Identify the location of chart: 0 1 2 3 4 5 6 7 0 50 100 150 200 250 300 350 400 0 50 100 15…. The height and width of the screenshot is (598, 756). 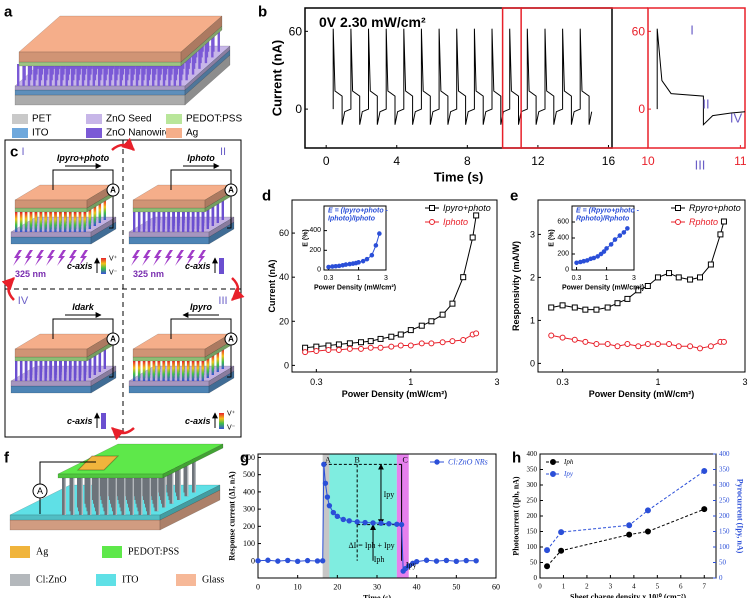
(628, 524).